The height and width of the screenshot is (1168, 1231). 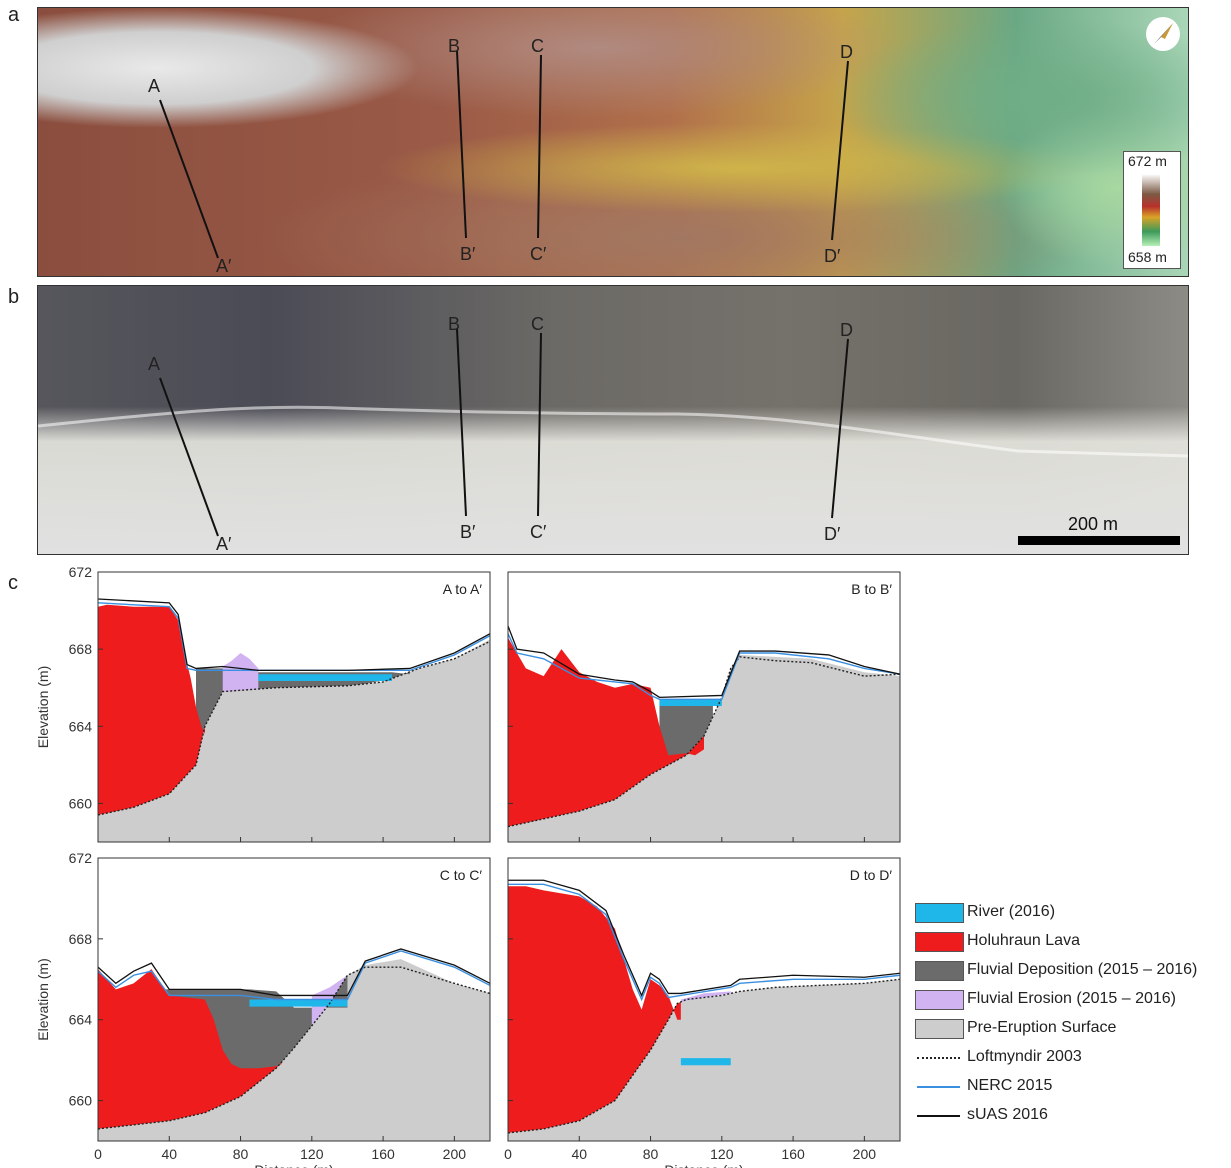 I want to click on y-tick-label: 664, so click(x=81, y=1020).